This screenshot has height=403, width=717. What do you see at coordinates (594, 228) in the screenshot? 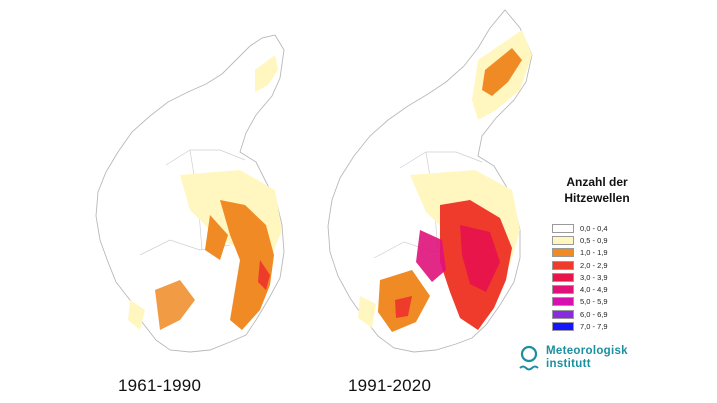
I see `legend-label: 0,0 - 0,4` at bounding box center [594, 228].